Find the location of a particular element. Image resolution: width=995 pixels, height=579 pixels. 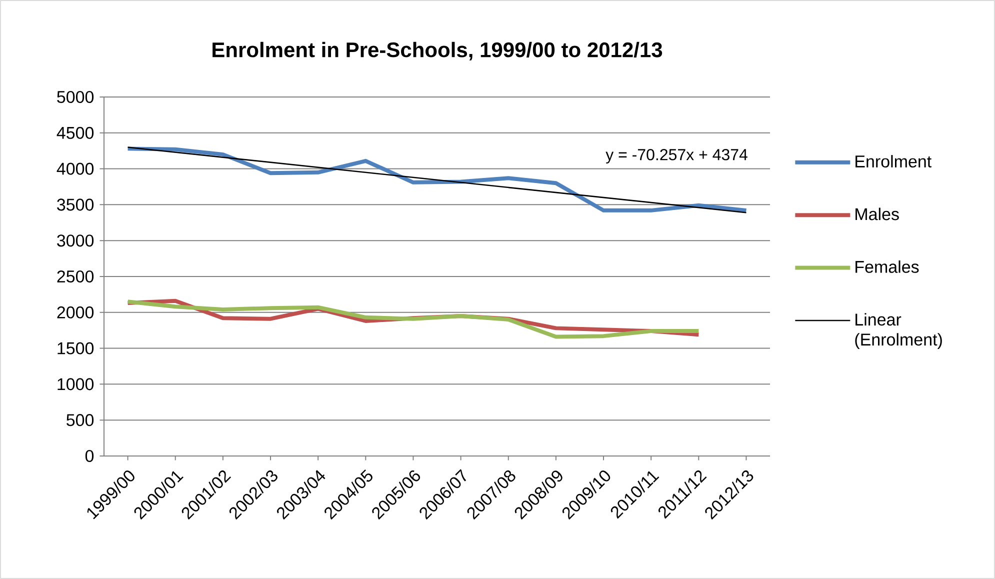

y-tick-label: 5000 is located at coordinates (75, 97).